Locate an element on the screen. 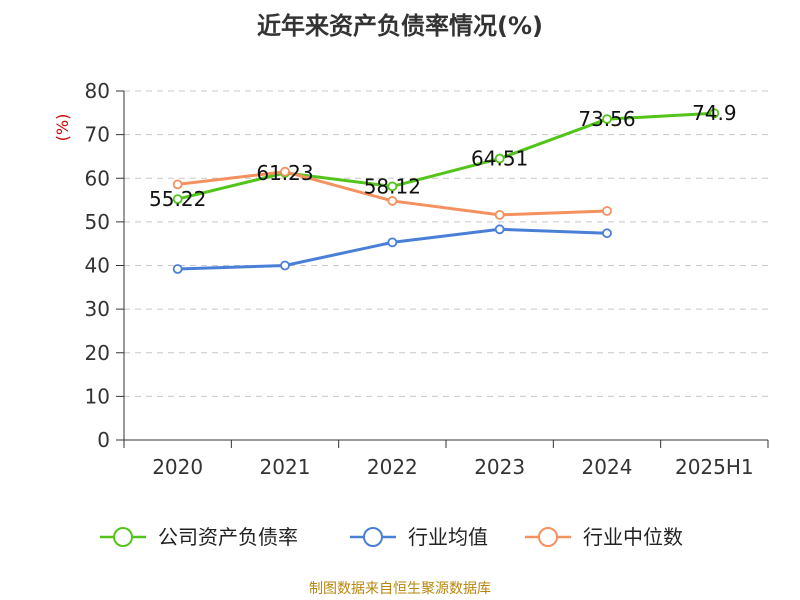  x-tick-label: 2021 is located at coordinates (285, 467).